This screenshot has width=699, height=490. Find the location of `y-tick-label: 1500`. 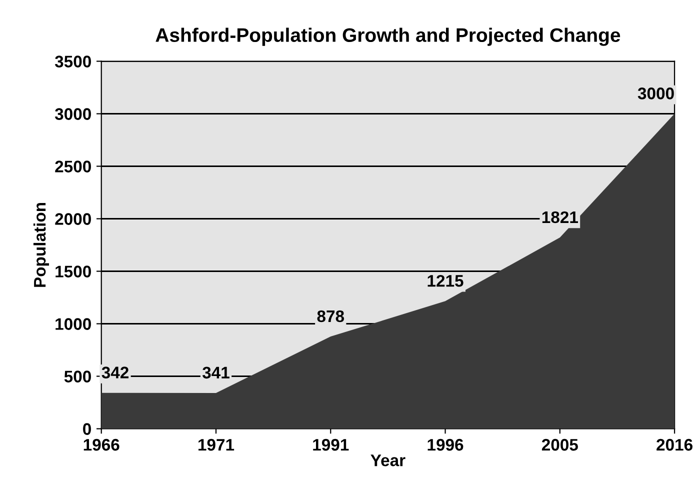

y-tick-label: 1500 is located at coordinates (73, 272).